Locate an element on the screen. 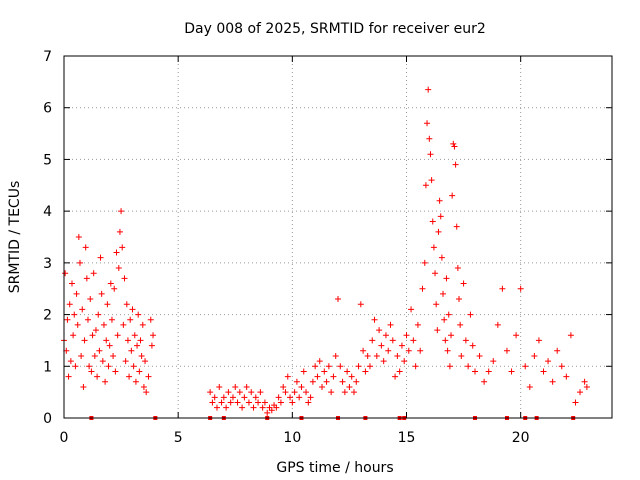 The image size is (640, 480). x-tick-label: 5 is located at coordinates (178, 438).